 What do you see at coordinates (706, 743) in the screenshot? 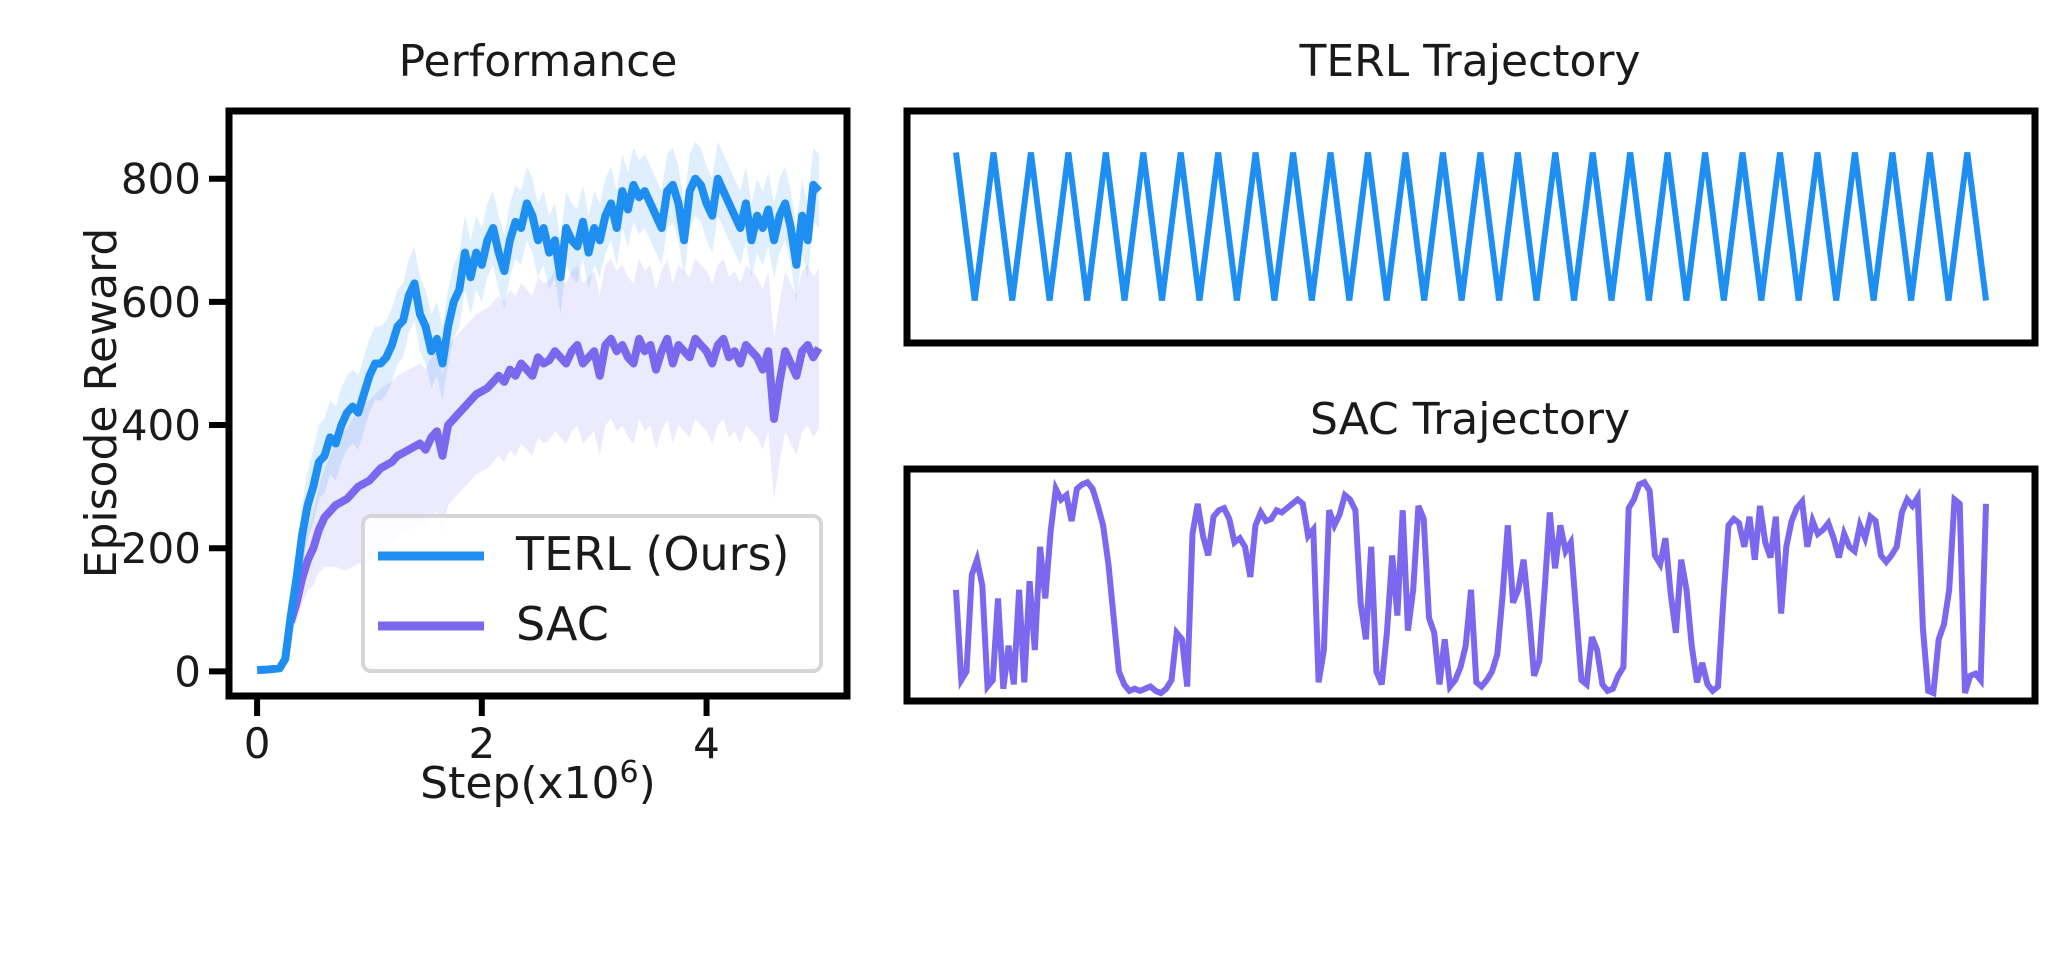
I see `x-tick-label: 4` at bounding box center [706, 743].